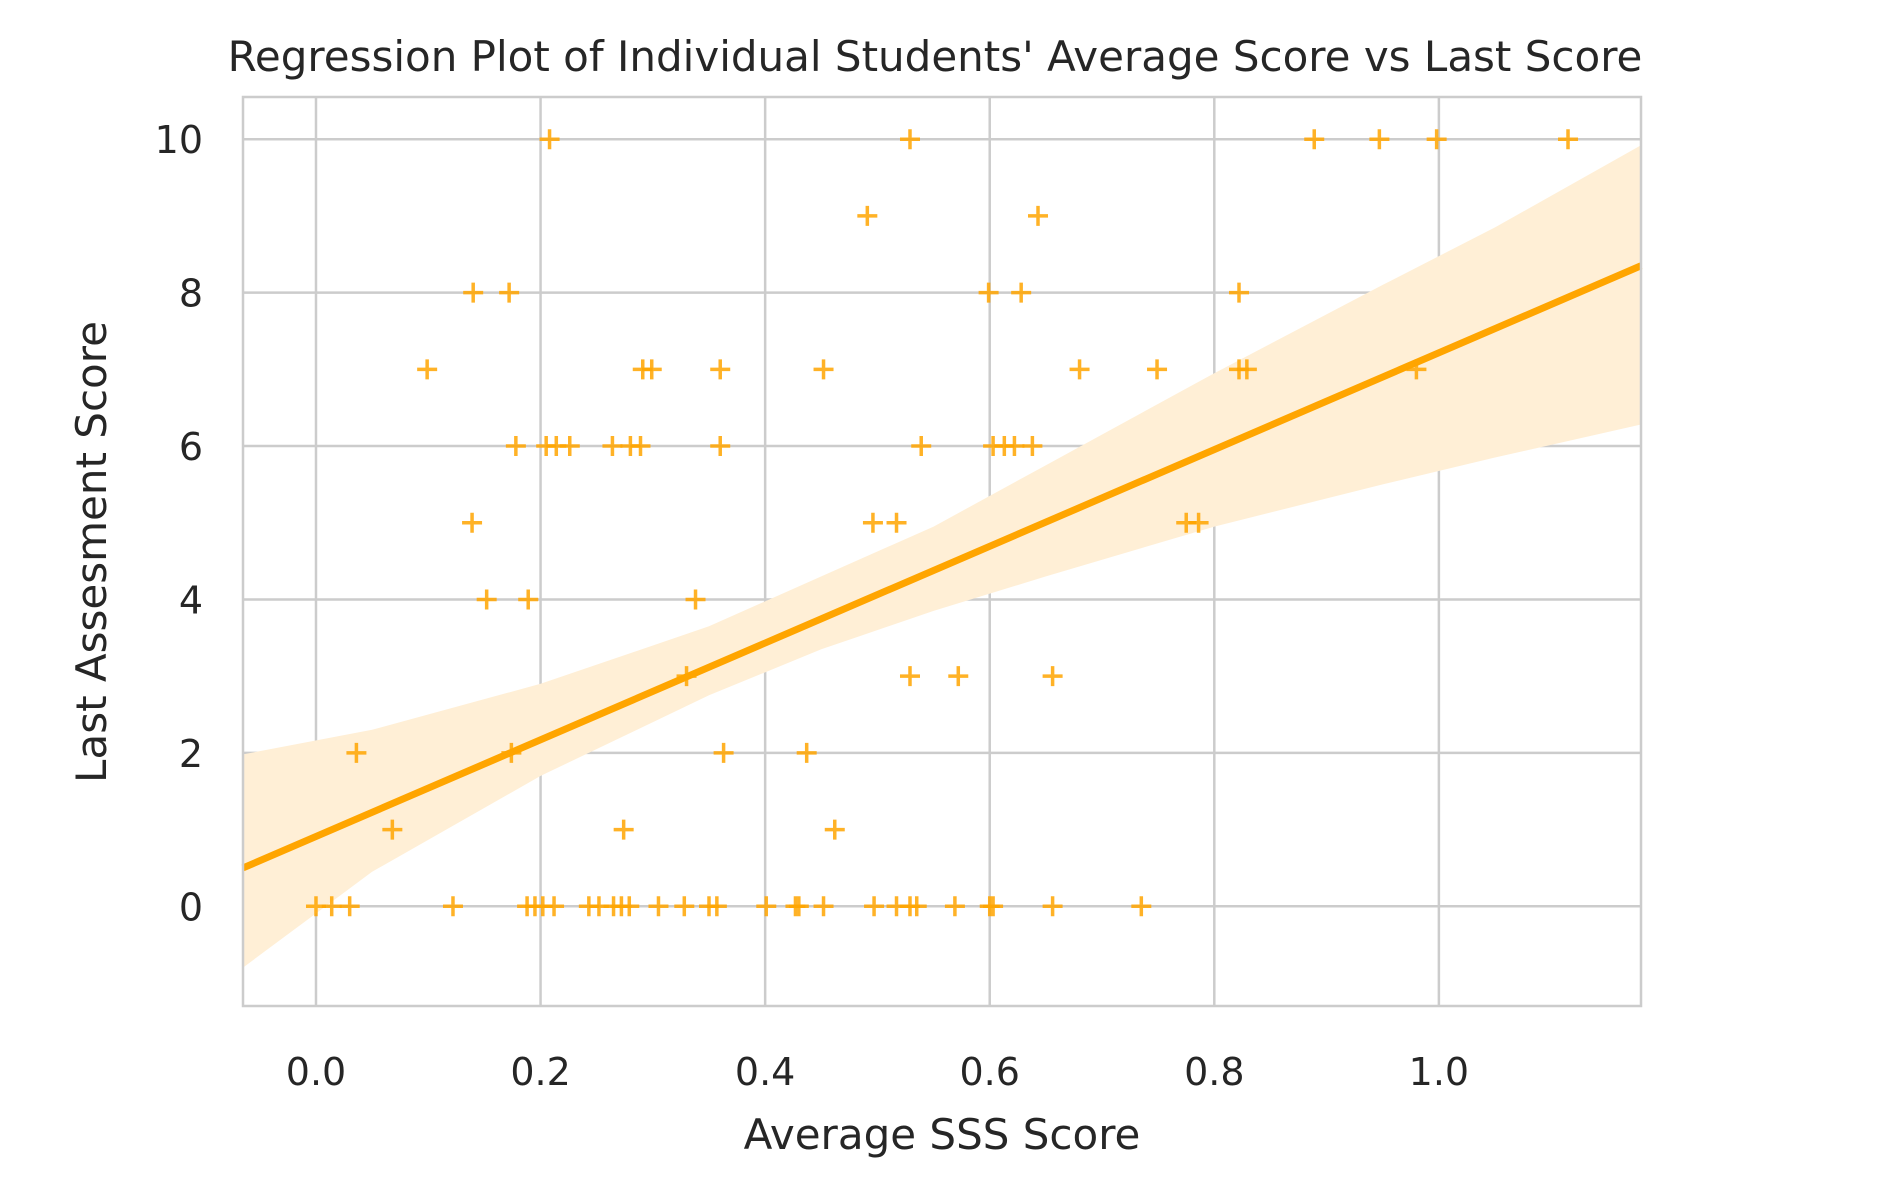  I want to click on y-tick-label: 6, so click(191, 447).